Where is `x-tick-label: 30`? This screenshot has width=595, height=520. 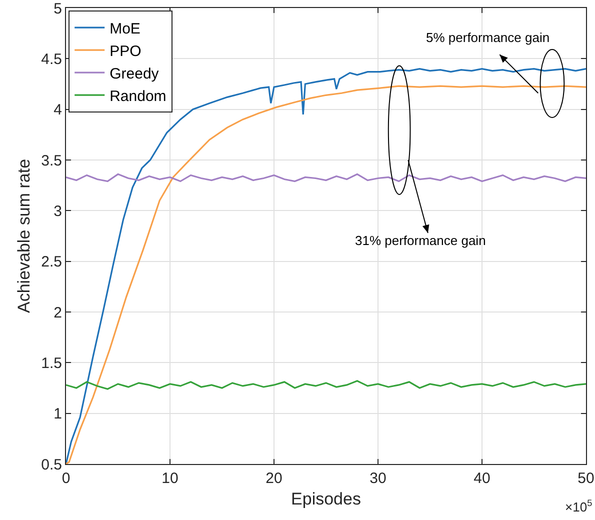 x-tick-label: 30 is located at coordinates (378, 478).